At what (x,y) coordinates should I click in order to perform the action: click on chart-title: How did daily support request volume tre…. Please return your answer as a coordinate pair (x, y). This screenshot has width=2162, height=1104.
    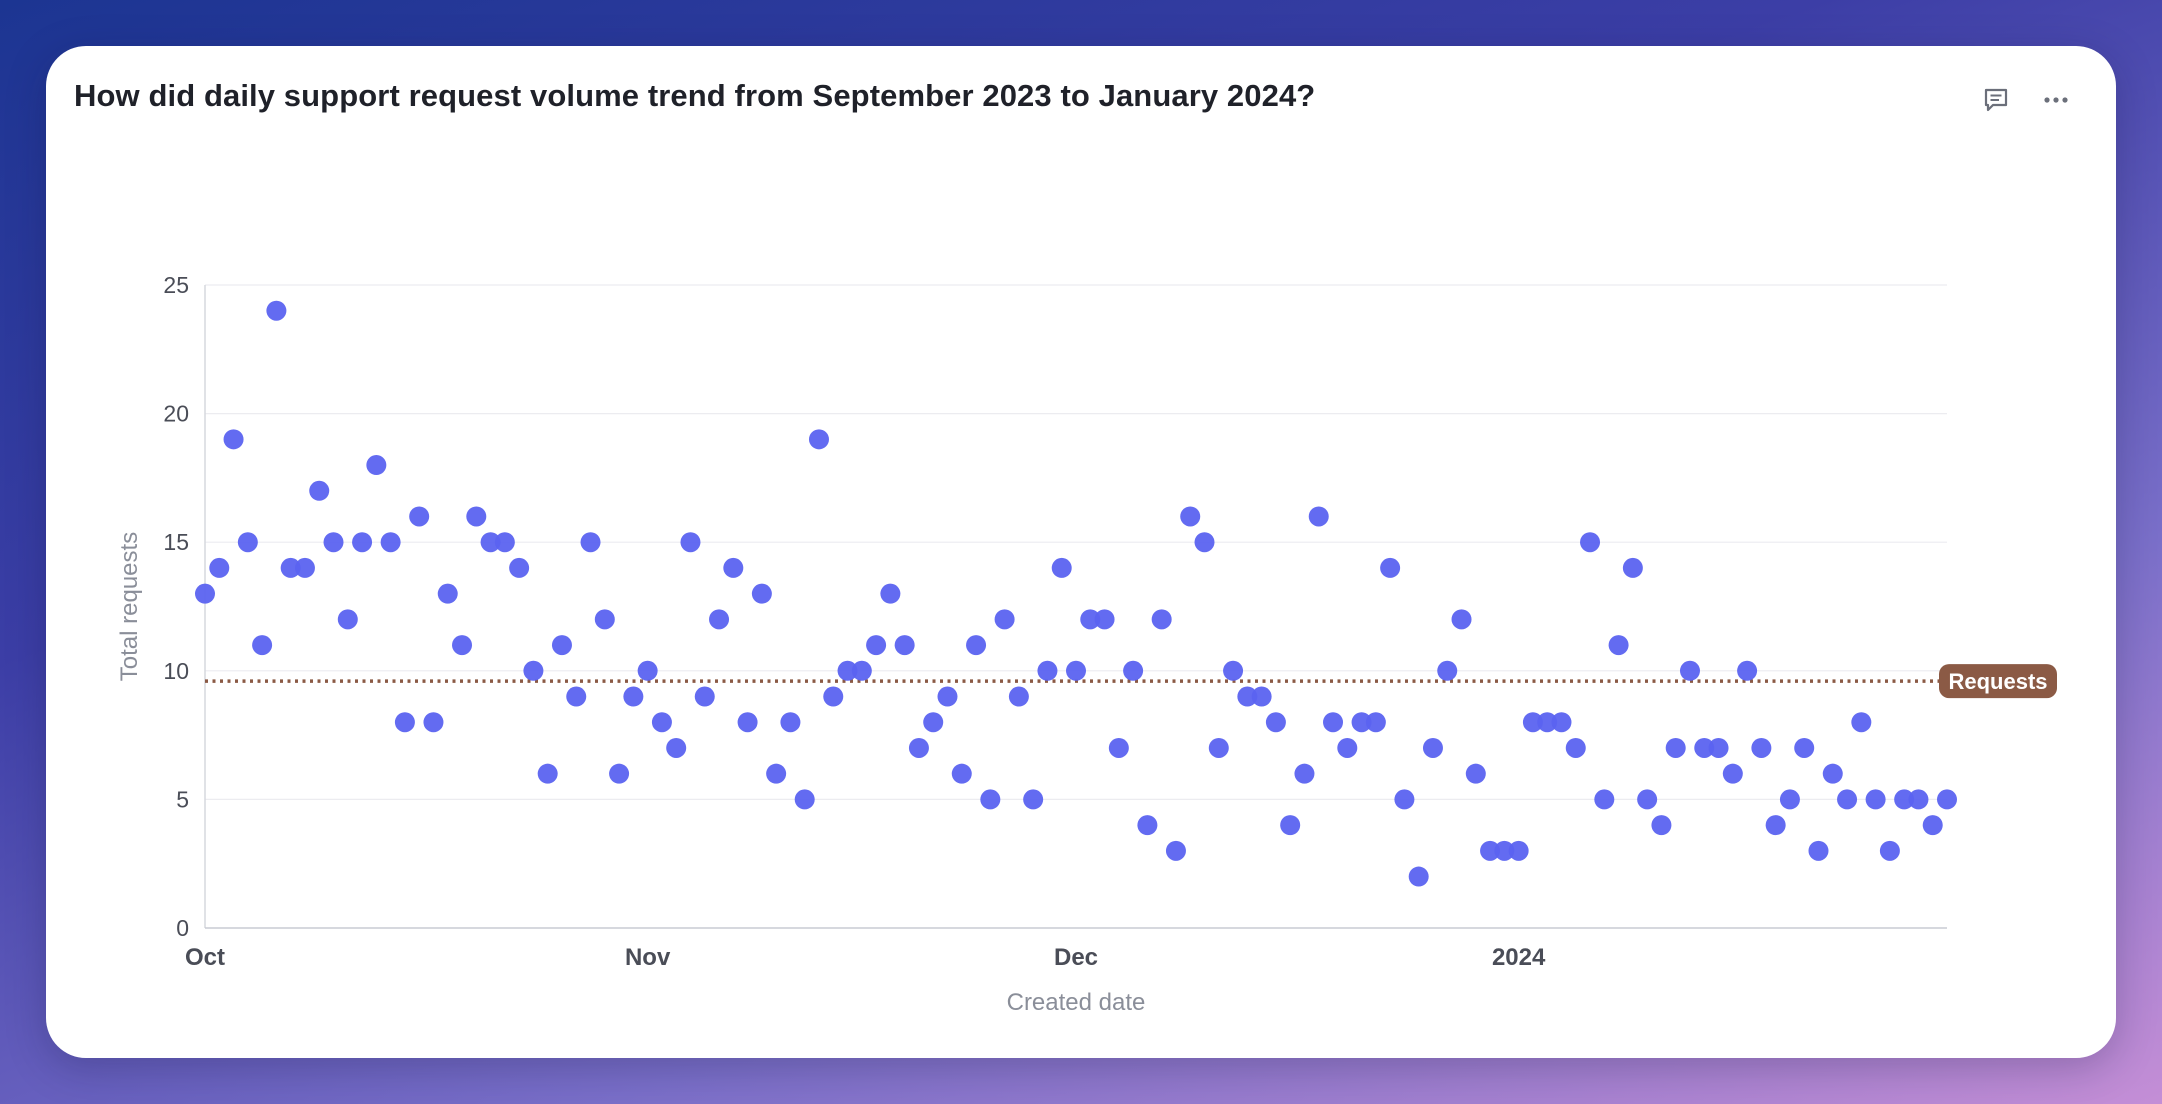
    Looking at the image, I should click on (695, 95).